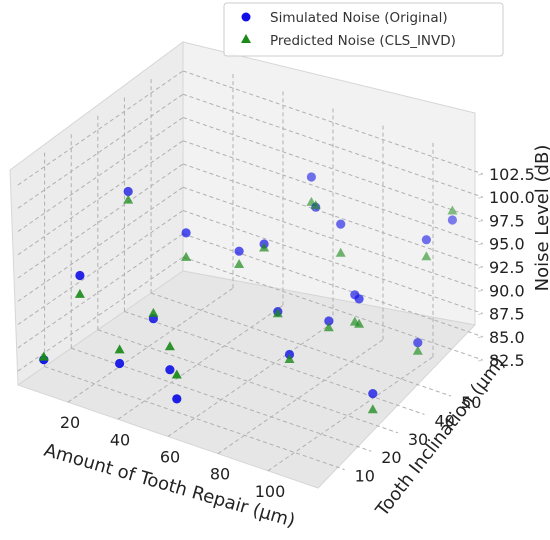  I want to click on z-tick-label: 90.0, so click(507, 290).